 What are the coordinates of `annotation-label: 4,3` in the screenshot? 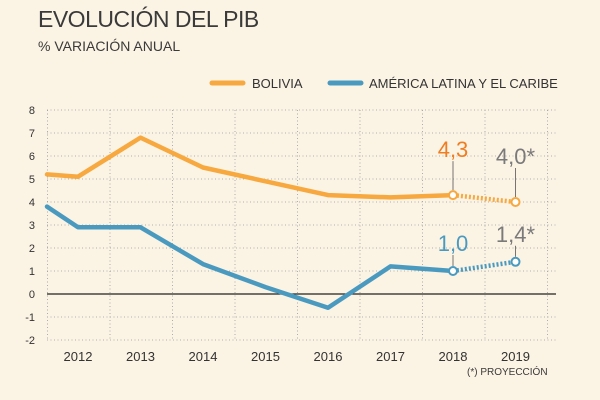 It's located at (453, 149).